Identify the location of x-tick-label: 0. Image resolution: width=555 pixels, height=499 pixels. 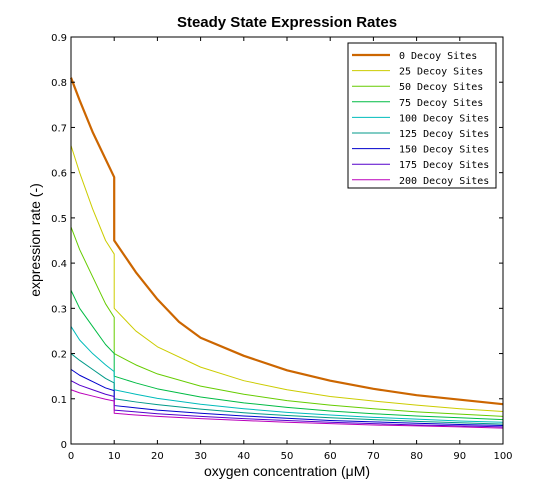
(71, 456).